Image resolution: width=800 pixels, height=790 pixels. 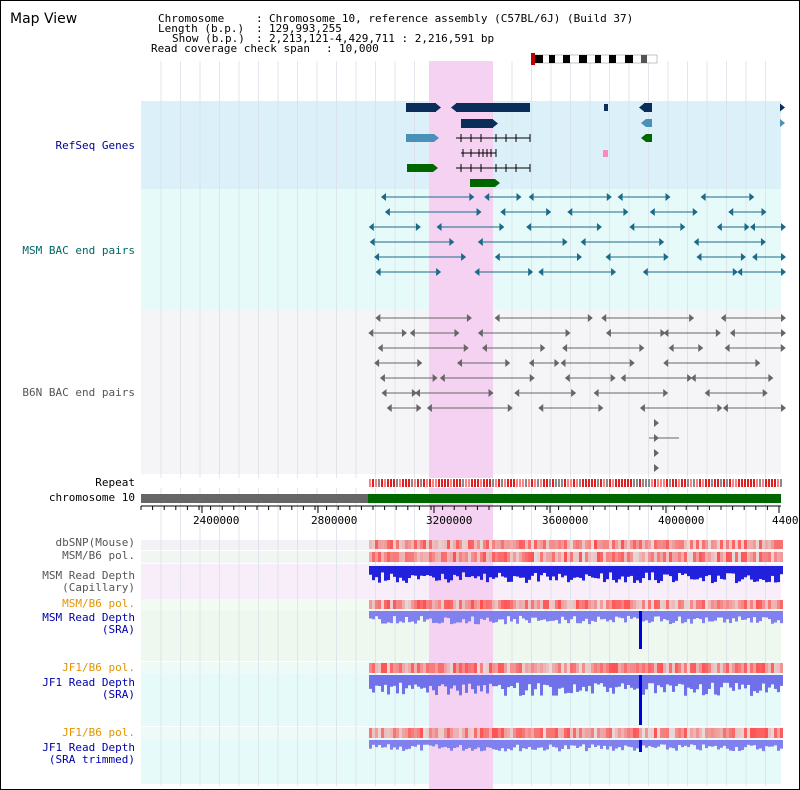 I want to click on track-label-refseq: RefSeq Genes, so click(x=95, y=145).